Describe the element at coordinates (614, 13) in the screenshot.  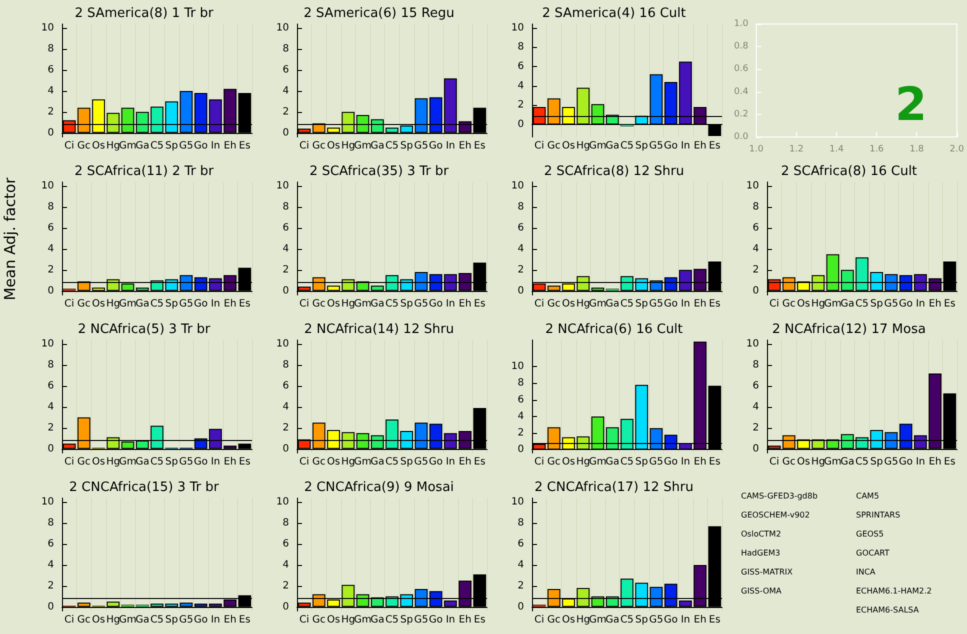
I see `chart-title: 2 SAmerica(4) 16 Cult` at that location.